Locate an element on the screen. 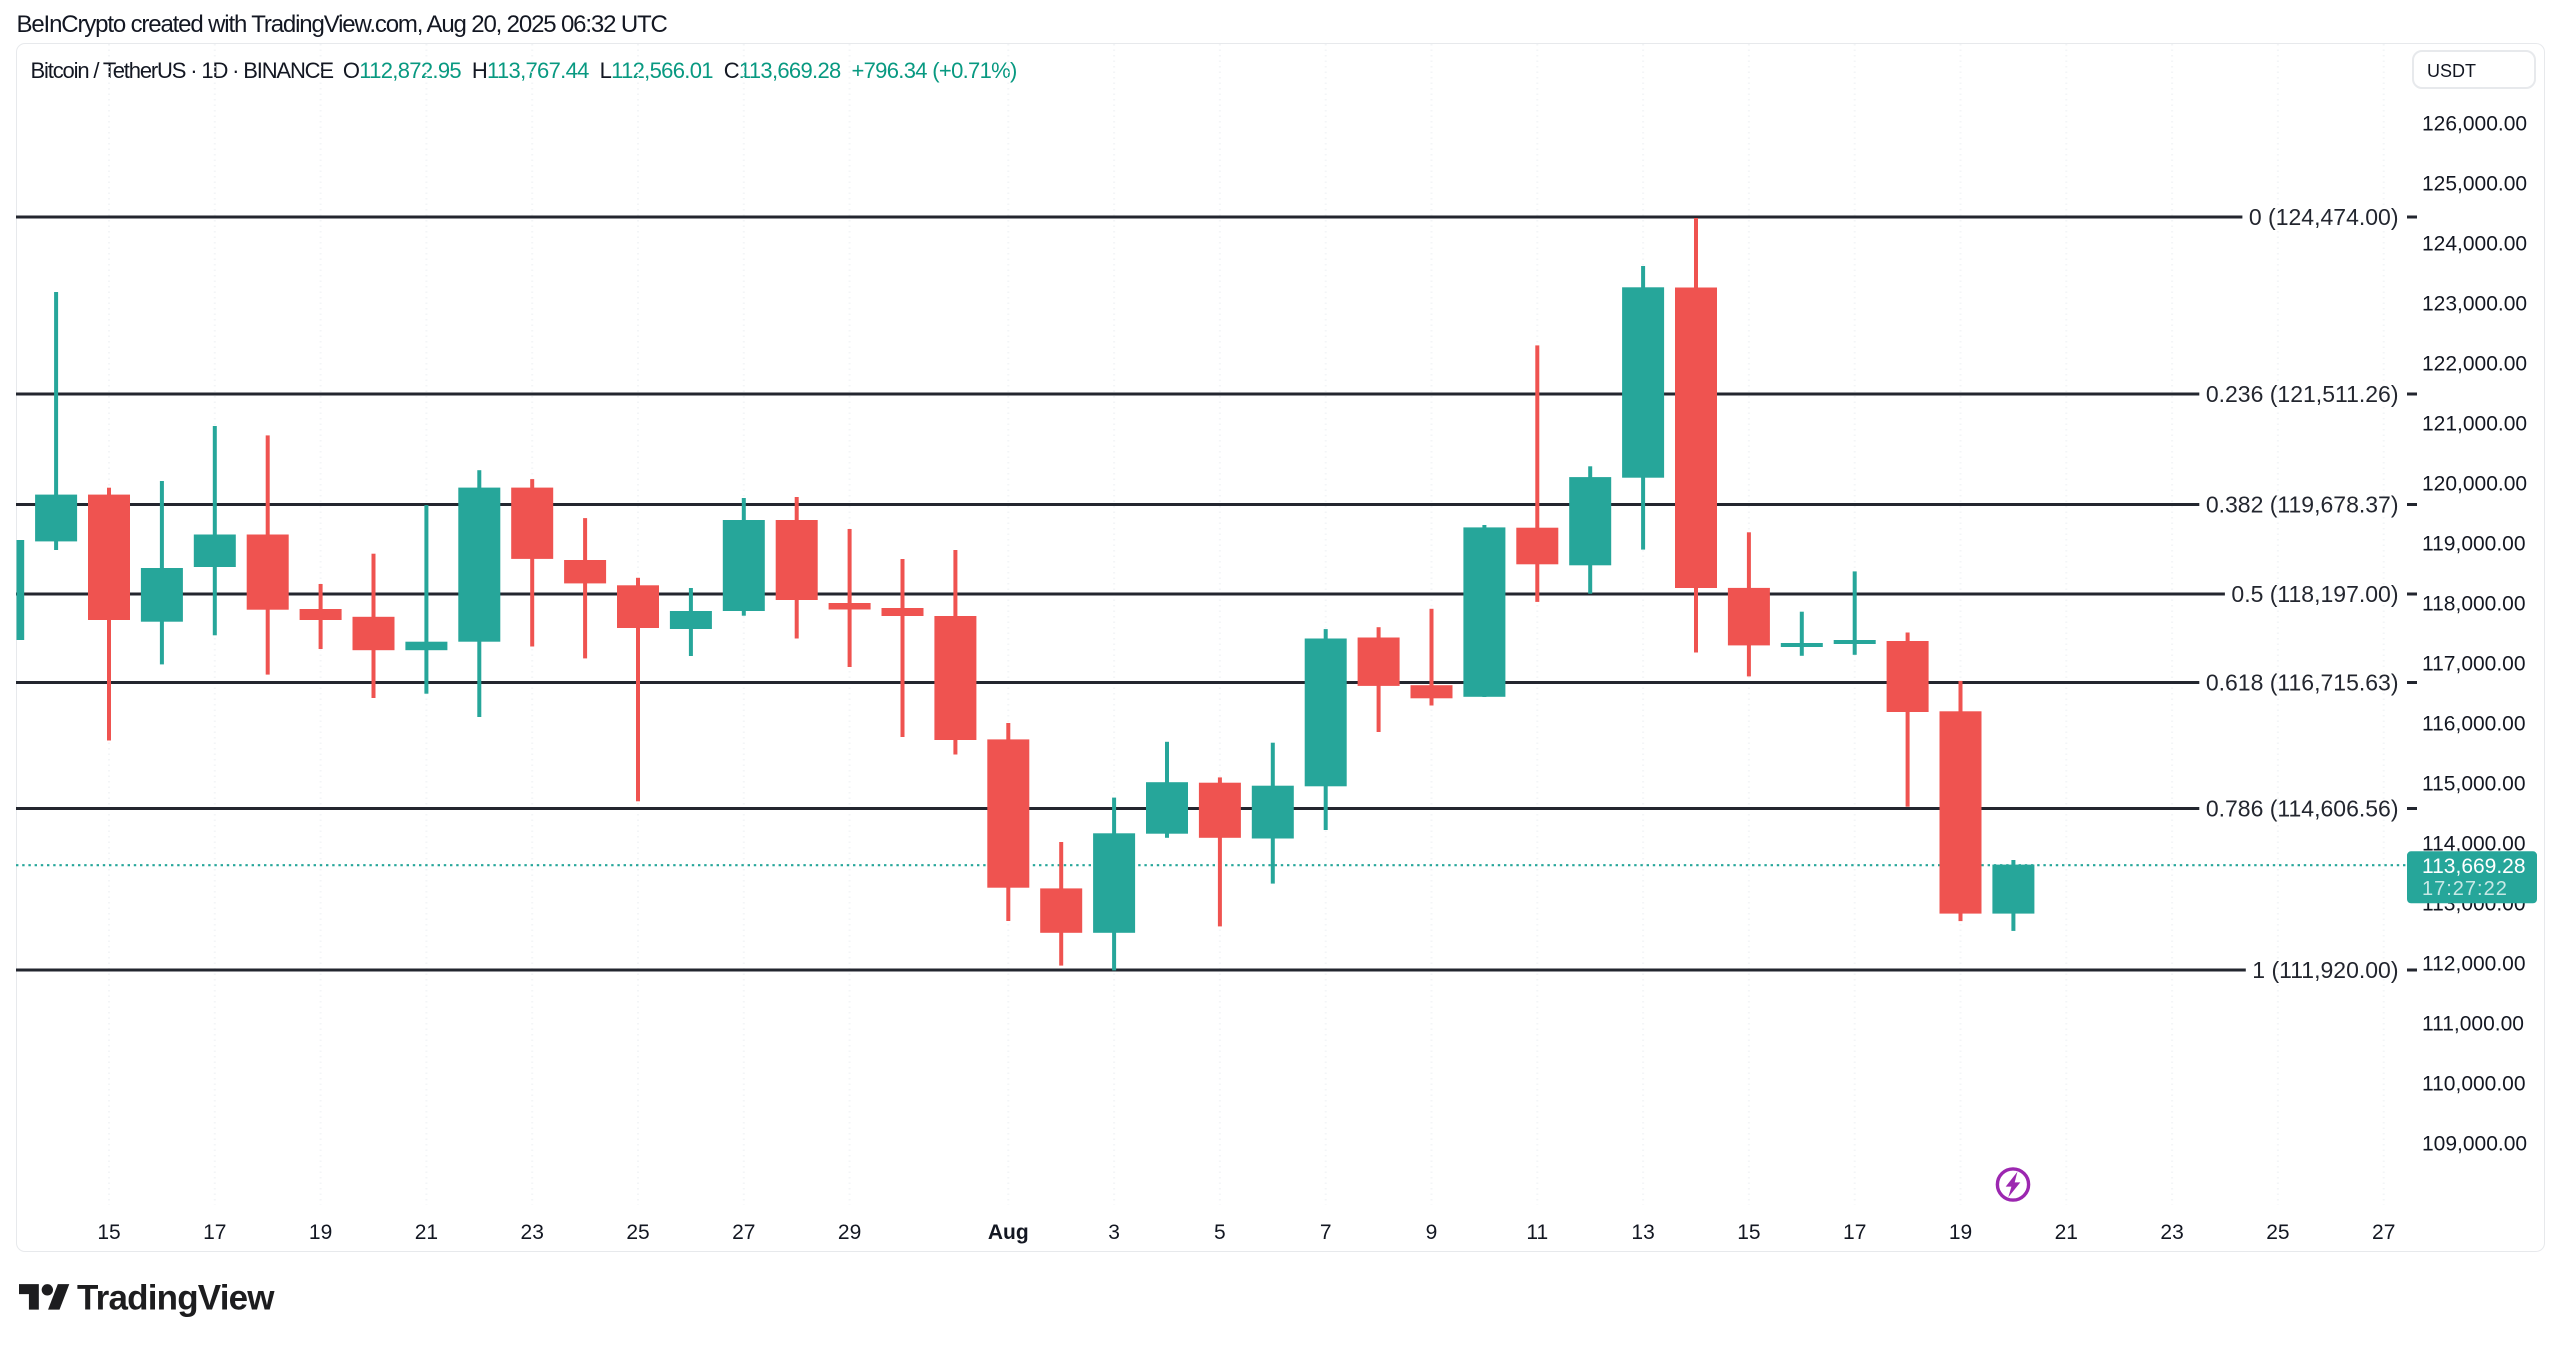  svg-text: 0.382 (119,678.37) is located at coordinates (2302, 505).